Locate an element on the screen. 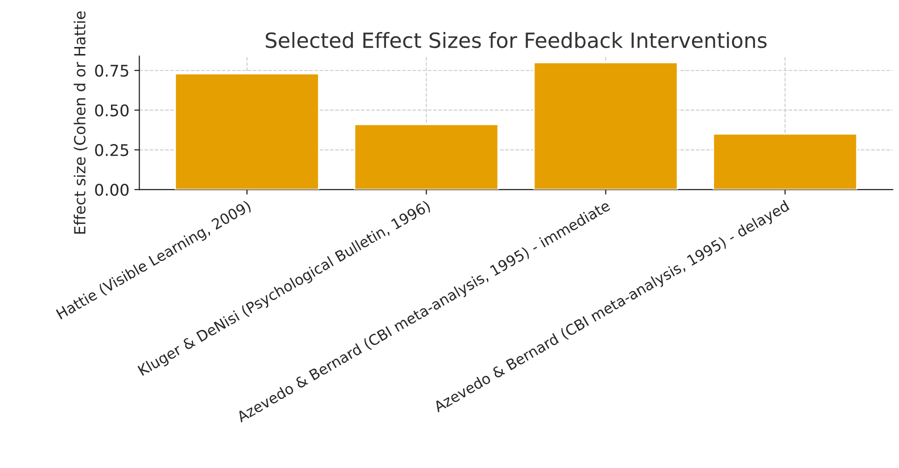 This screenshot has height=468, width=899. y-tick-label: 0.75 is located at coordinates (111, 70).